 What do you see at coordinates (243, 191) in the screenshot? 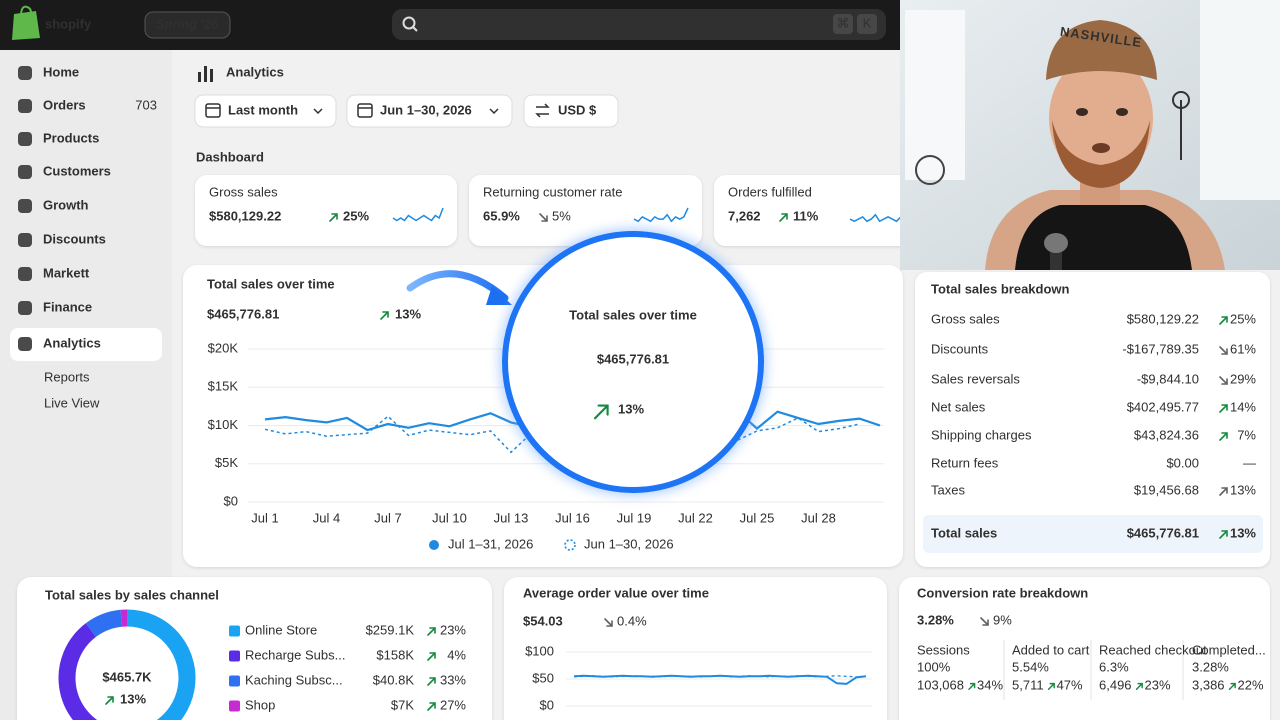
I see `kpi-title: Gross sales` at bounding box center [243, 191].